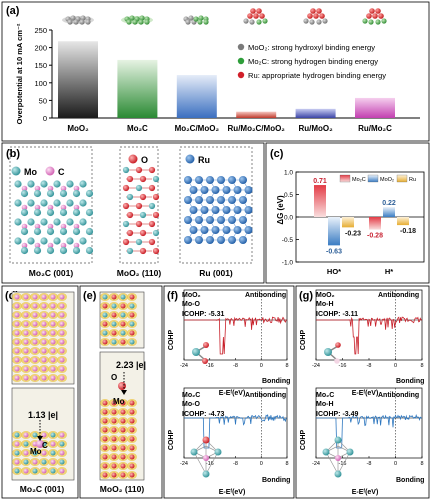  I want to click on cluster-icon-moo2, so click(78, 20).